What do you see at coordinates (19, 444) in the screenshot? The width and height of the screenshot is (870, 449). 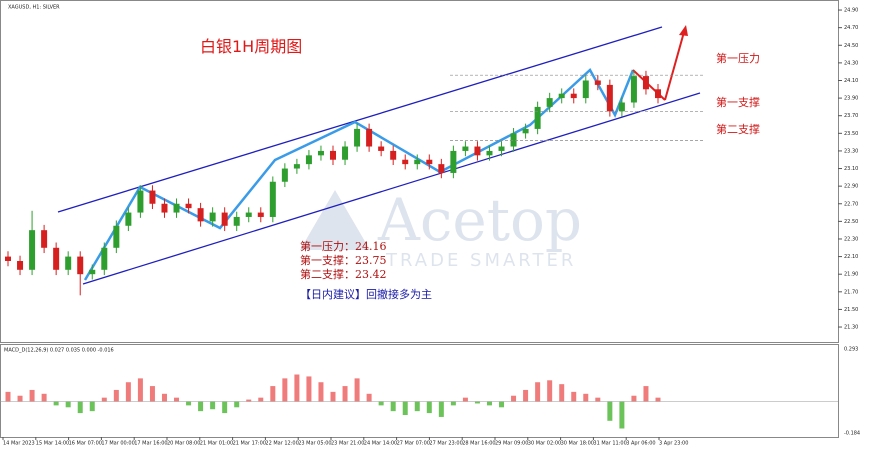 I see `x-tick-label: 14 Mar 2023` at bounding box center [19, 444].